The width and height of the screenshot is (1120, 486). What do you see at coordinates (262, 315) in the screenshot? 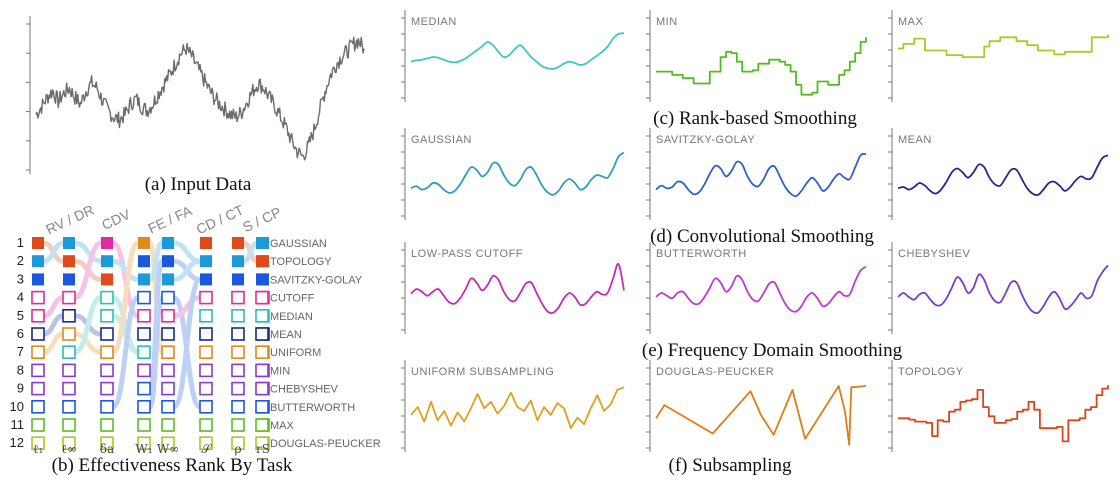
I see `legend-swatch-median` at bounding box center [262, 315].